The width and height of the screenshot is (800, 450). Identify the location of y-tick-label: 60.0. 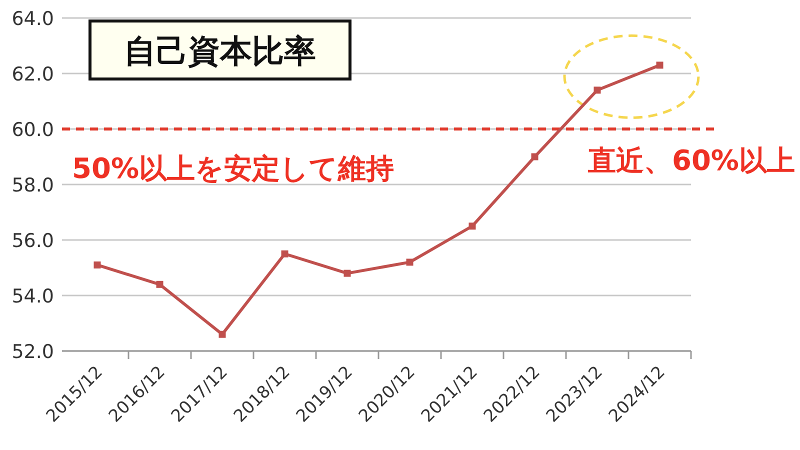
(33, 130).